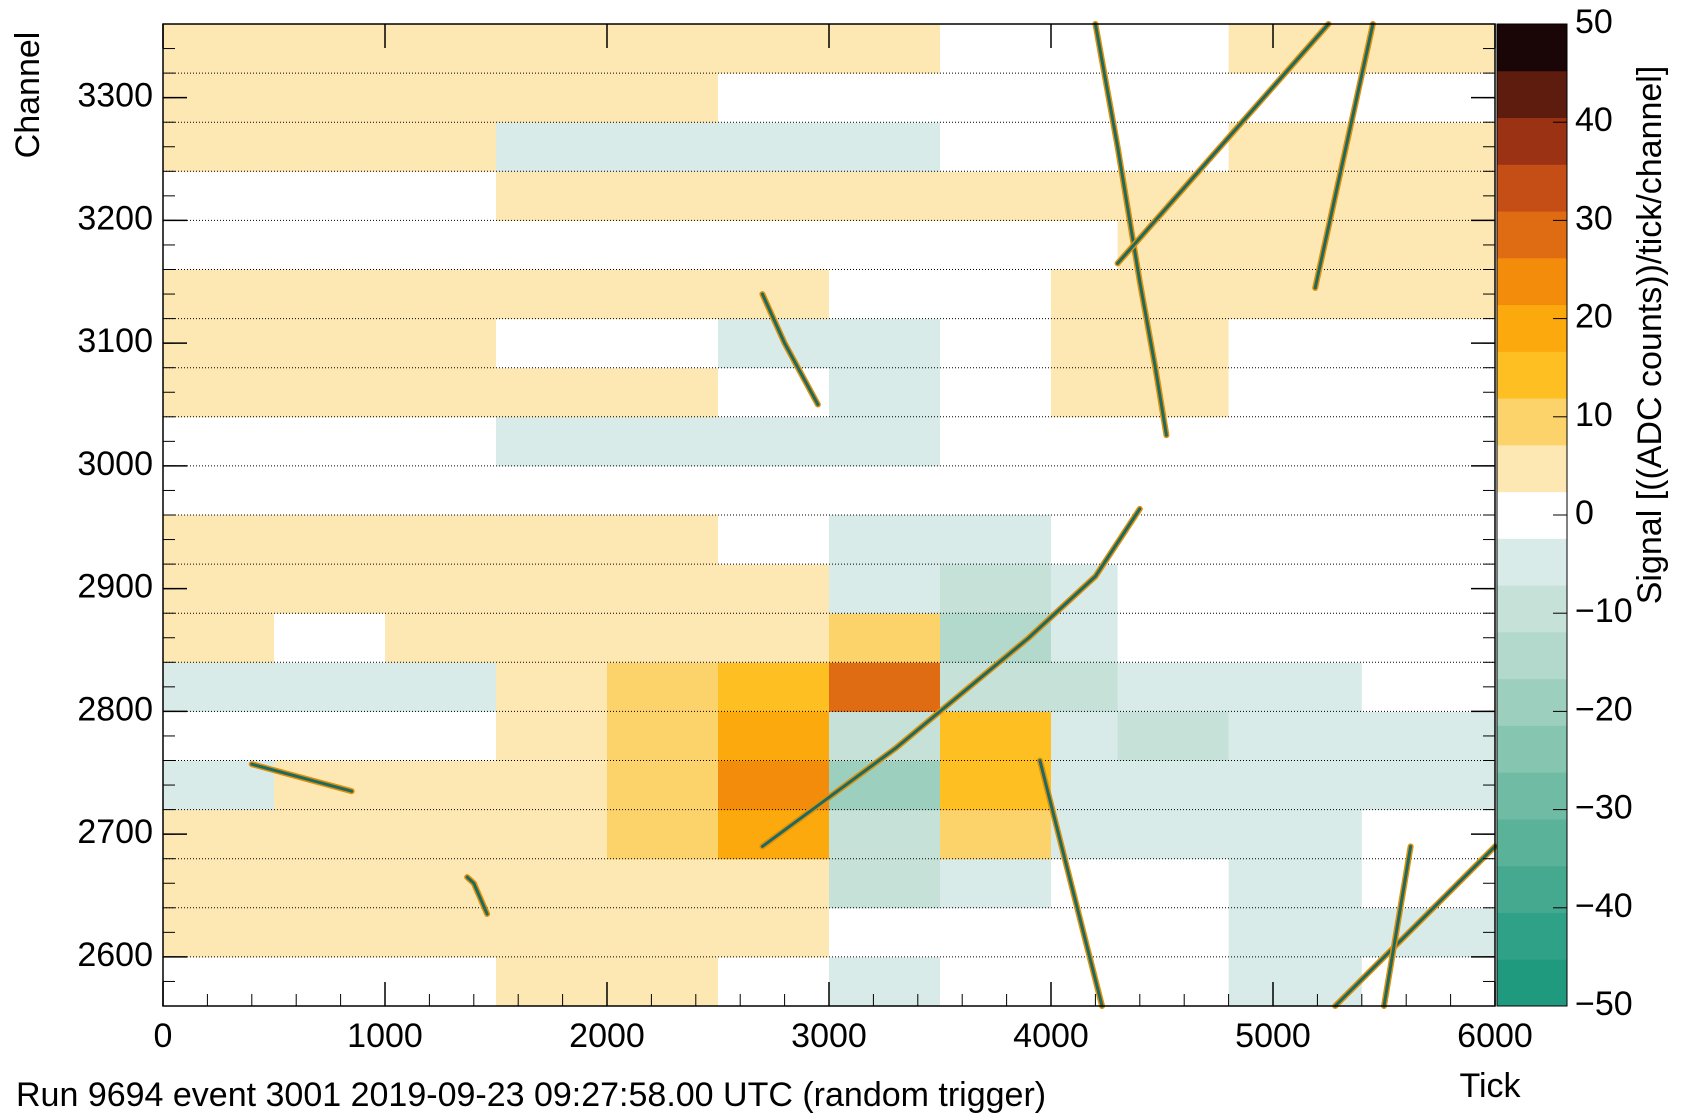 Image resolution: width=1683 pixels, height=1113 pixels. I want to click on y-axis-label: Channel, so click(28, 95).